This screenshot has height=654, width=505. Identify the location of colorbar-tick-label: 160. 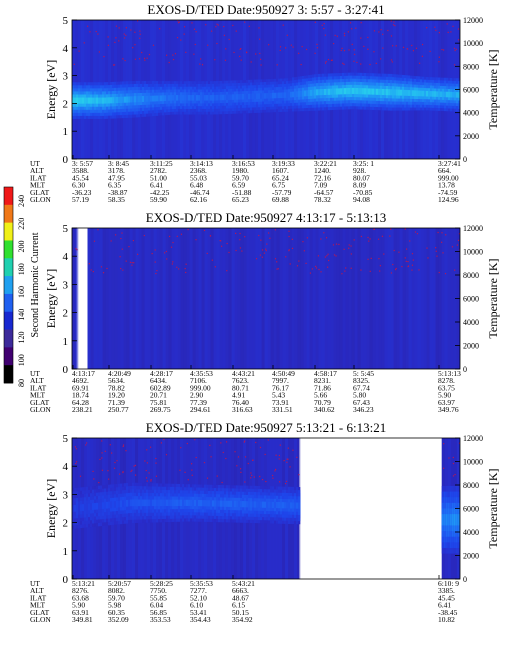
(21, 292).